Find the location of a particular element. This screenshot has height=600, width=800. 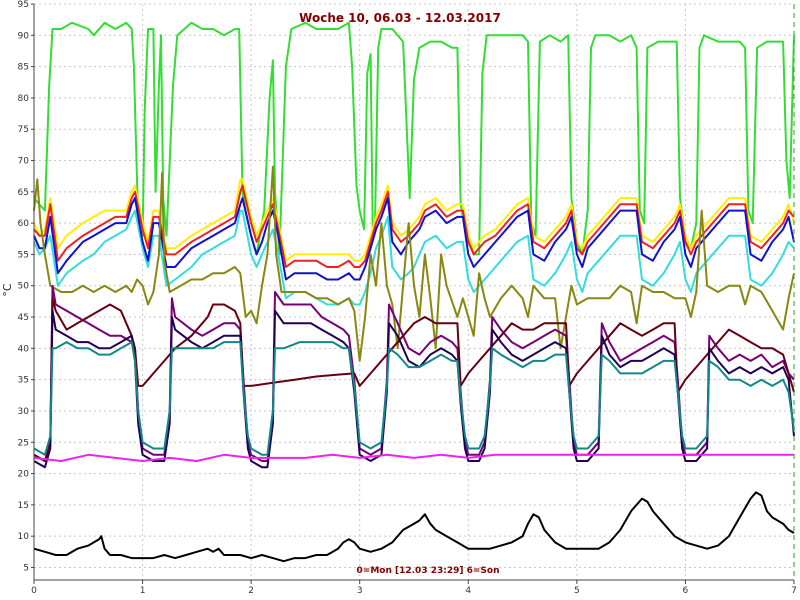

y-tick-label: 70 is located at coordinates (24, 162).